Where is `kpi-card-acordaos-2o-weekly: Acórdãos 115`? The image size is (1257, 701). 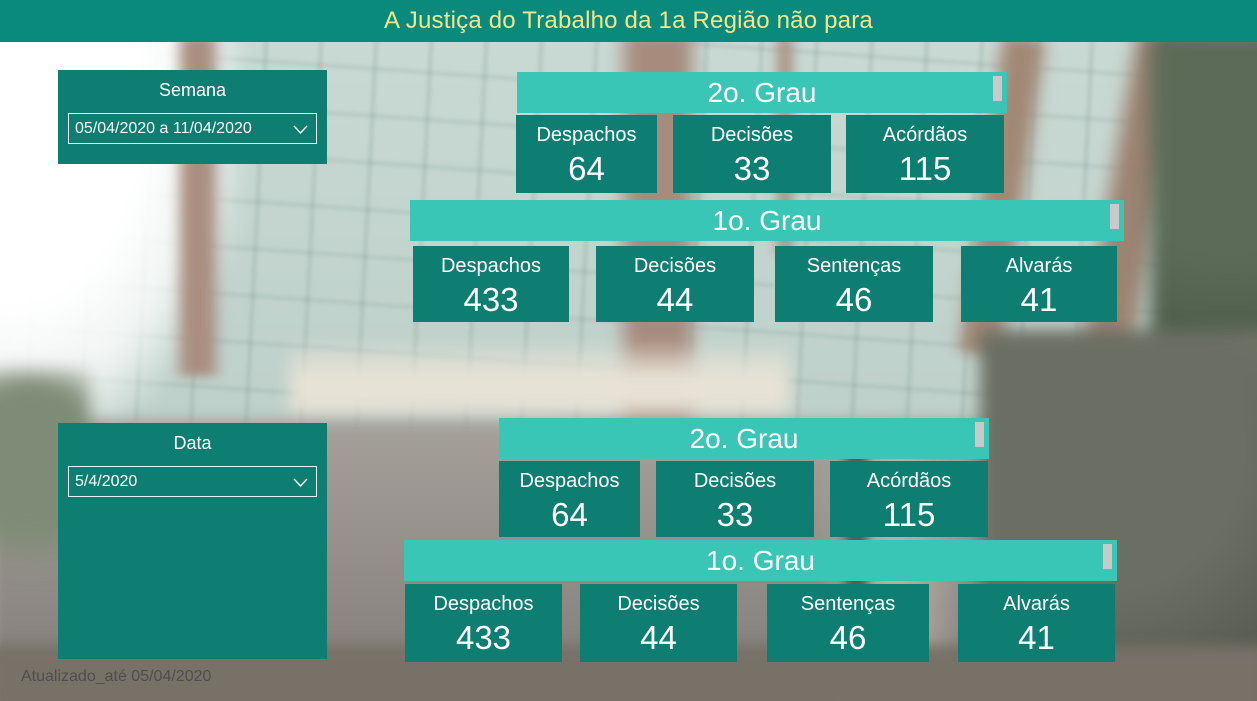 kpi-card-acordaos-2o-weekly: Acórdãos 115 is located at coordinates (925, 154).